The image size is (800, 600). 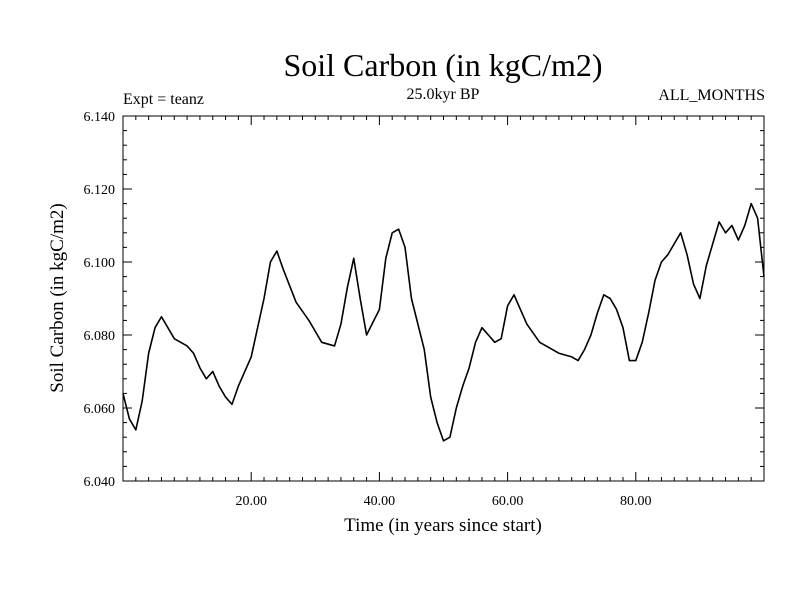 What do you see at coordinates (380, 501) in the screenshot?
I see `x-tick-label: 40.00` at bounding box center [380, 501].